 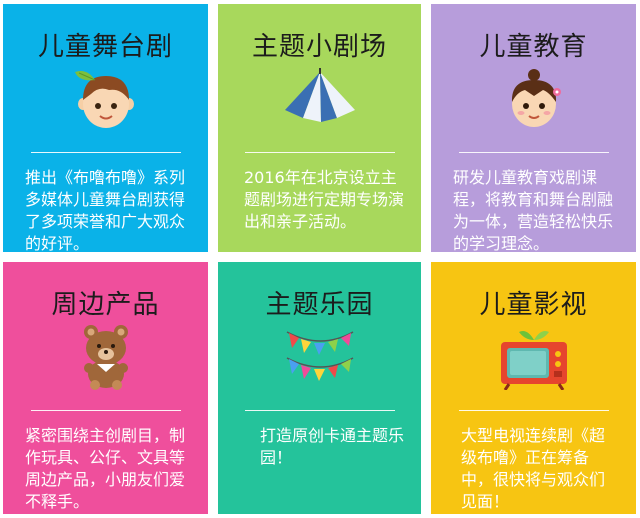 I want to click on card-title: 主题乐园, so click(x=319, y=302).